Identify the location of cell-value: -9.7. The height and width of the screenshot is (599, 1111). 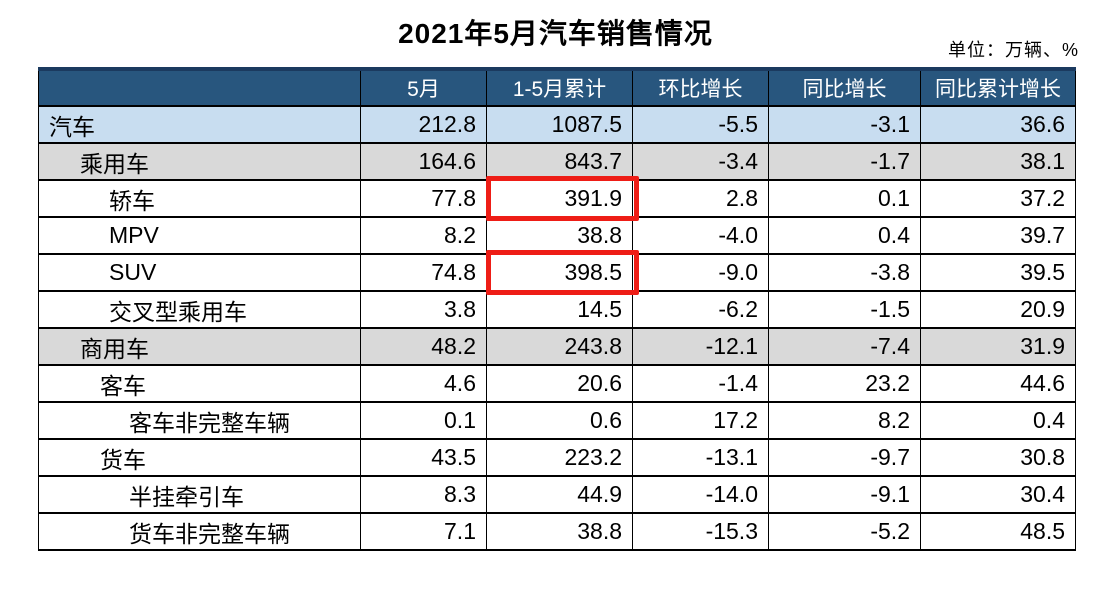
(844, 457).